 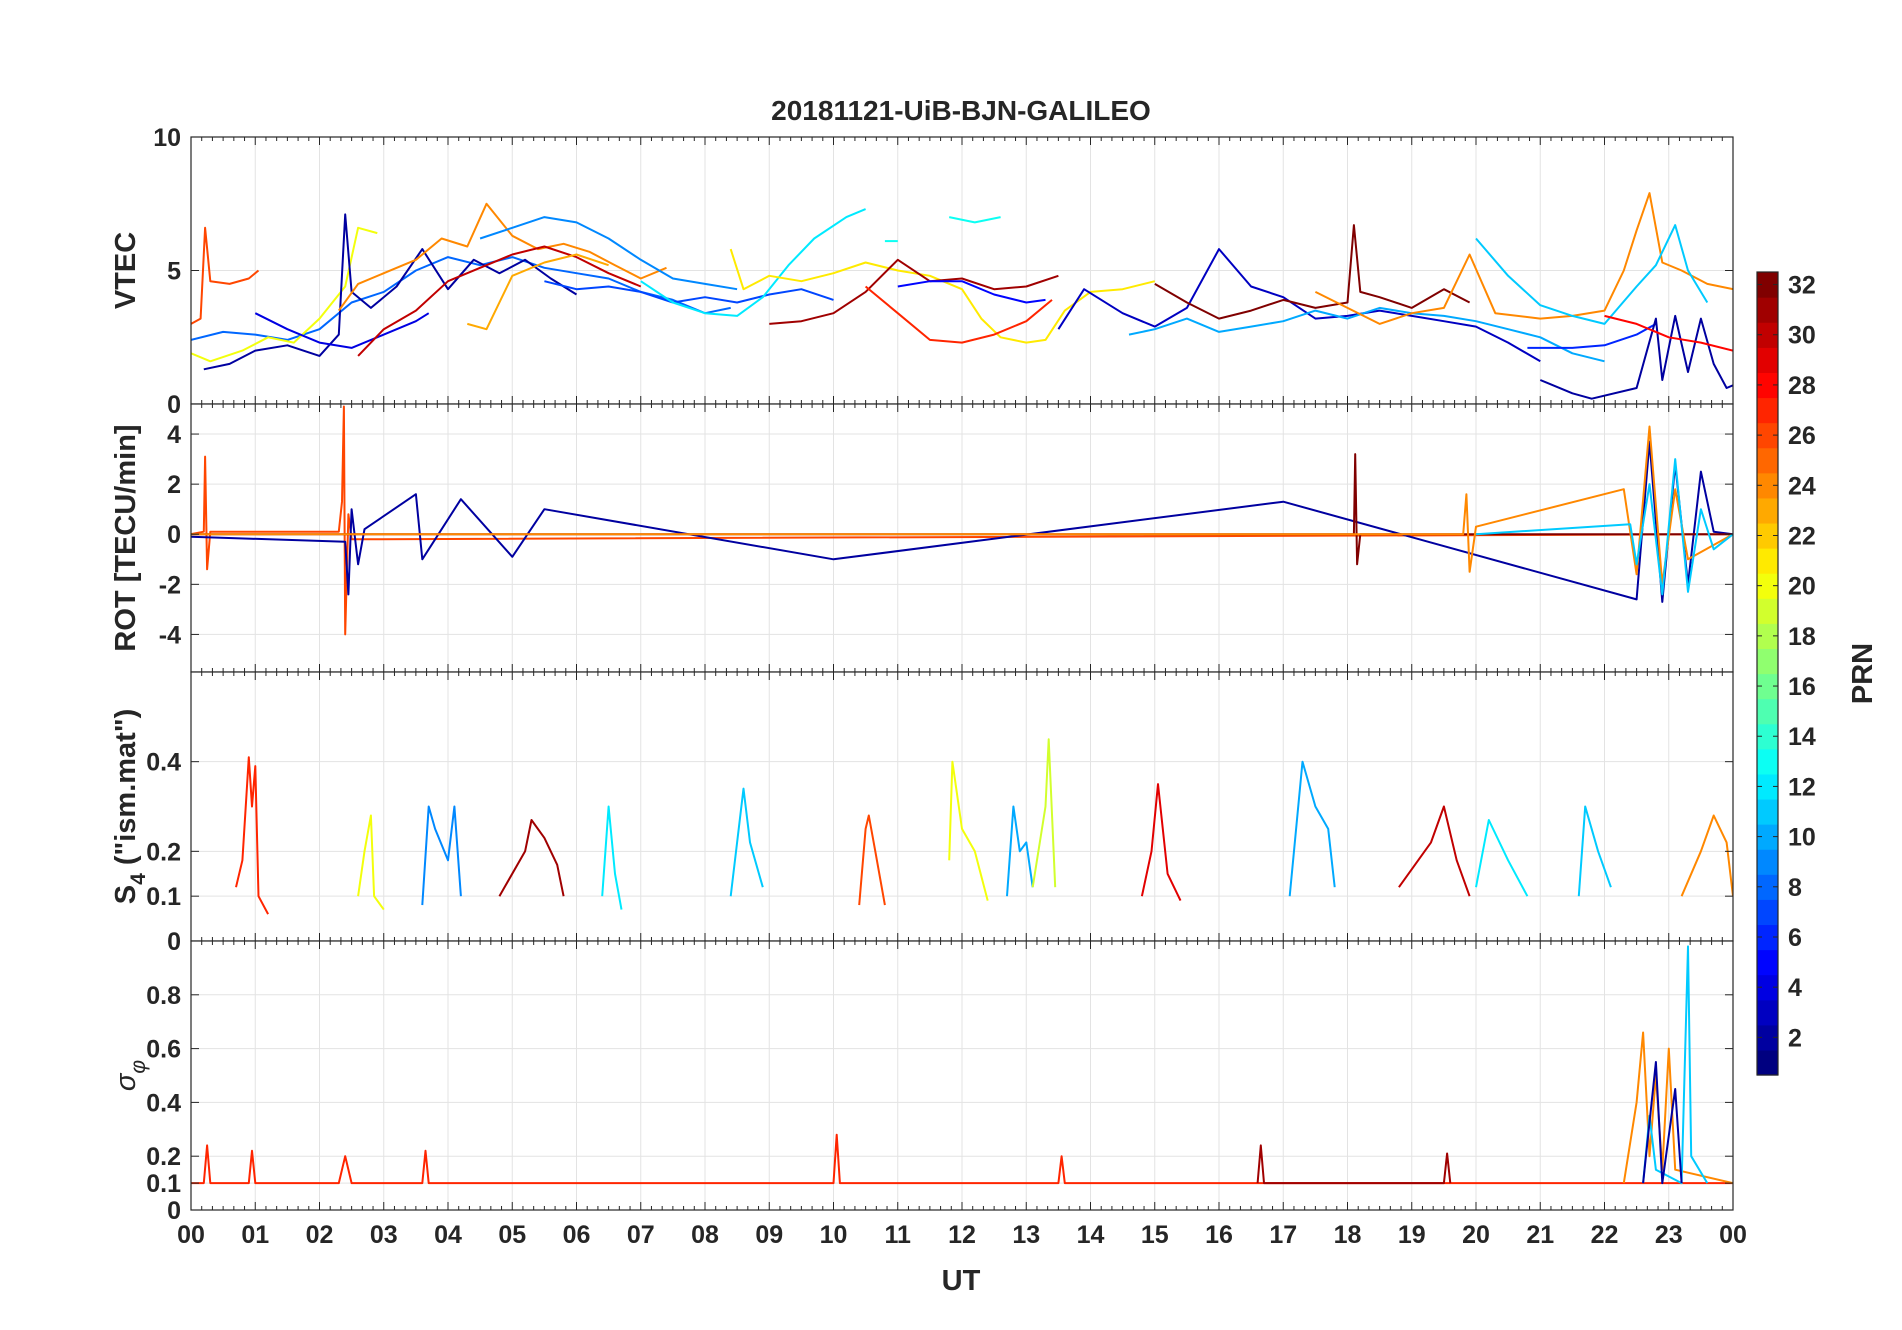 What do you see at coordinates (174, 272) in the screenshot?
I see `y-tick-label: 5` at bounding box center [174, 272].